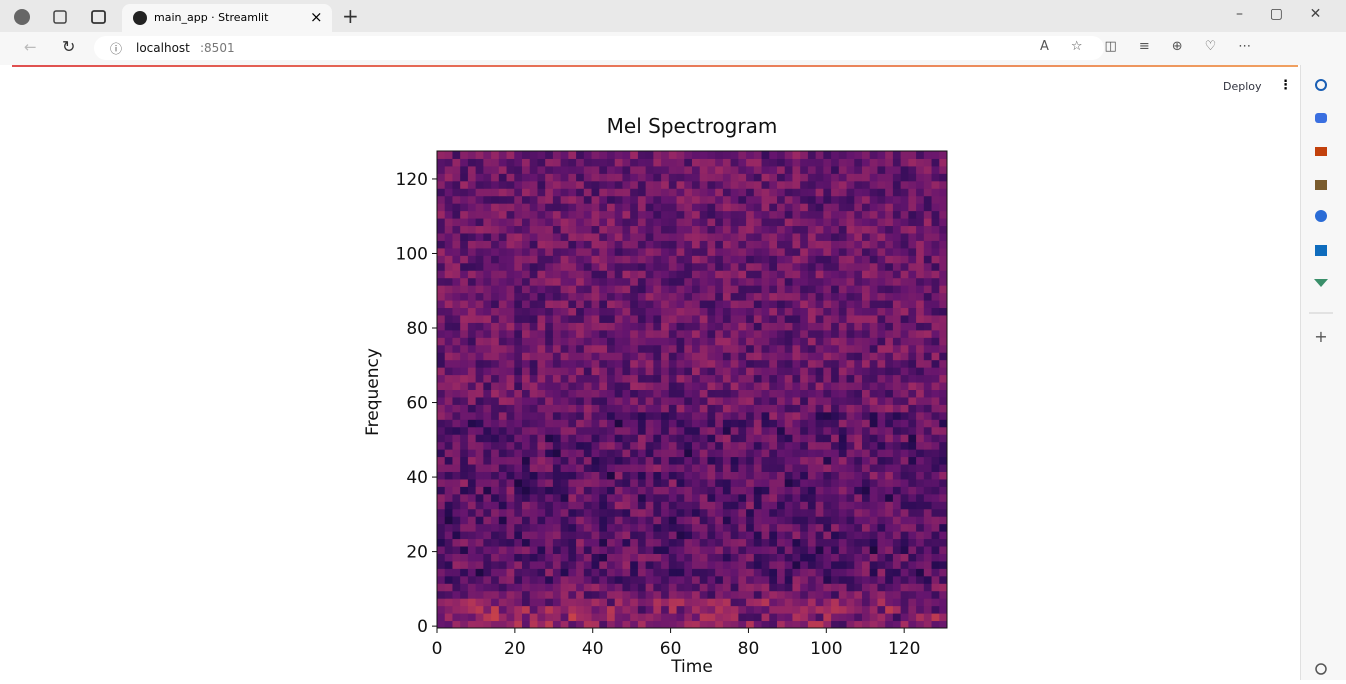 This screenshot has width=1346, height=684. I want to click on tab-close: ×, so click(316, 17).